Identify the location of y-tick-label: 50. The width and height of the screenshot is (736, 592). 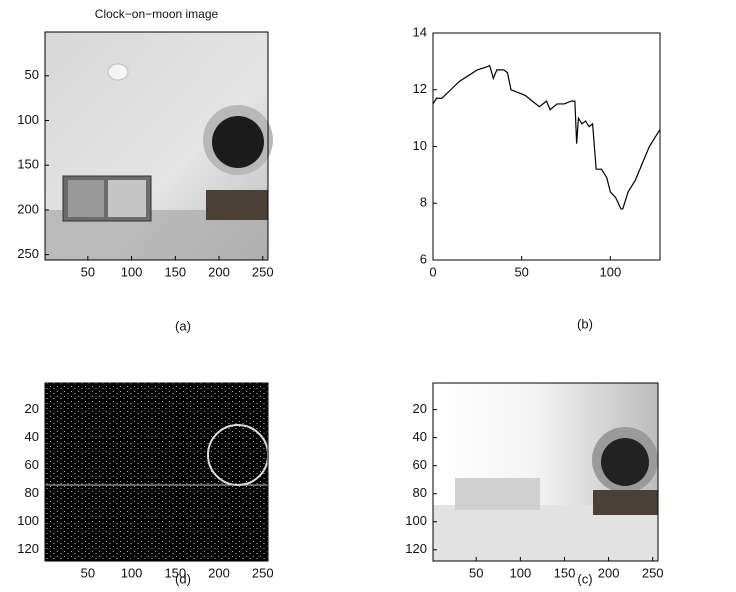
(32, 74).